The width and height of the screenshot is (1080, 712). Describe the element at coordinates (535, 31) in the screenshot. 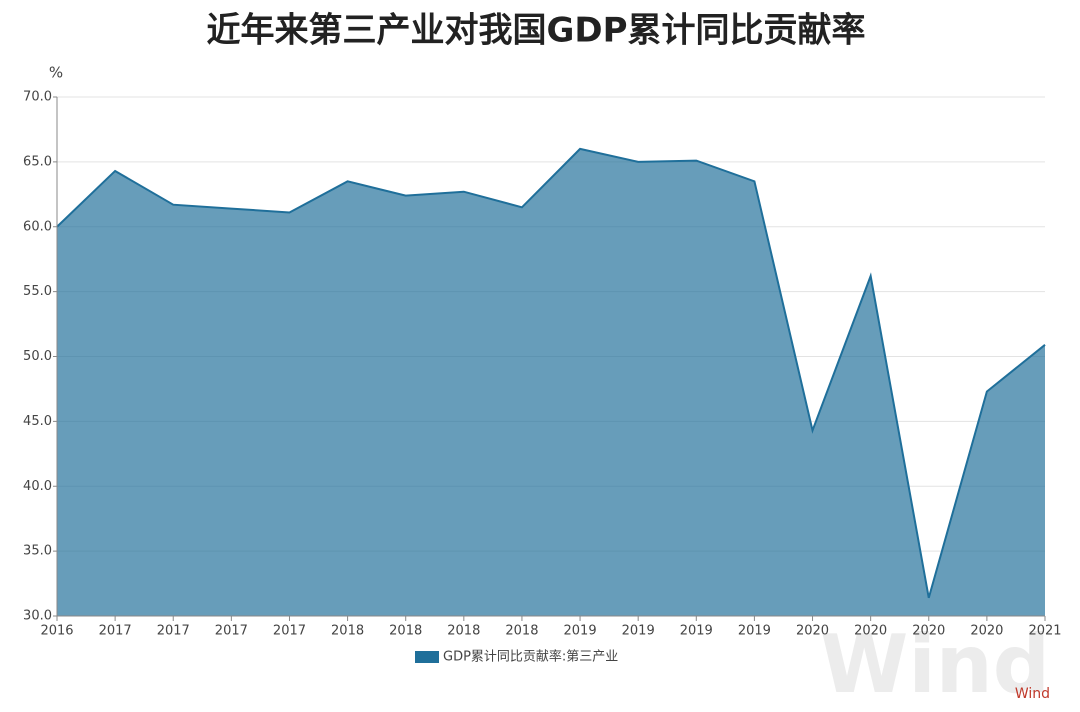

I see `chart-title: 近年来第三产业对我国GDP累计同比贡献率` at that location.